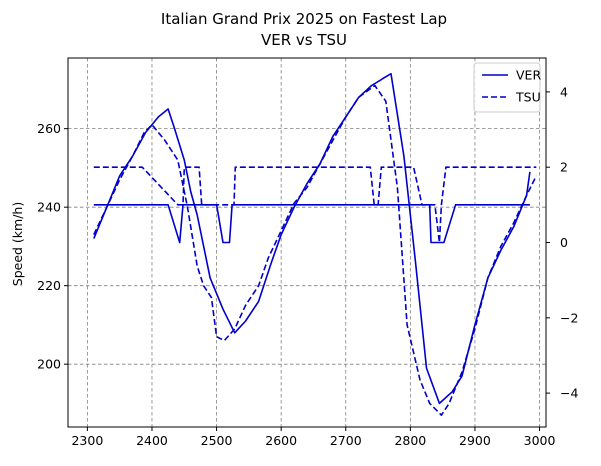 This screenshot has width=601, height=466. What do you see at coordinates (569, 393) in the screenshot?
I see `y2-tick-label: −4` at bounding box center [569, 393].